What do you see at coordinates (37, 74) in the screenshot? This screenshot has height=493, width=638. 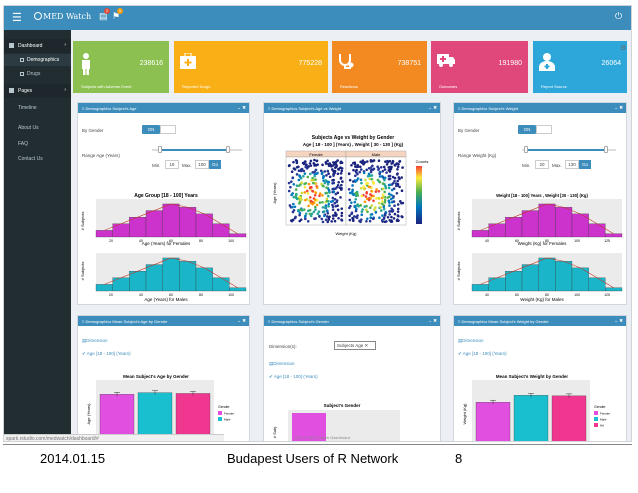 I see `sidebar-item-drugs: Drugs` at bounding box center [37, 74].